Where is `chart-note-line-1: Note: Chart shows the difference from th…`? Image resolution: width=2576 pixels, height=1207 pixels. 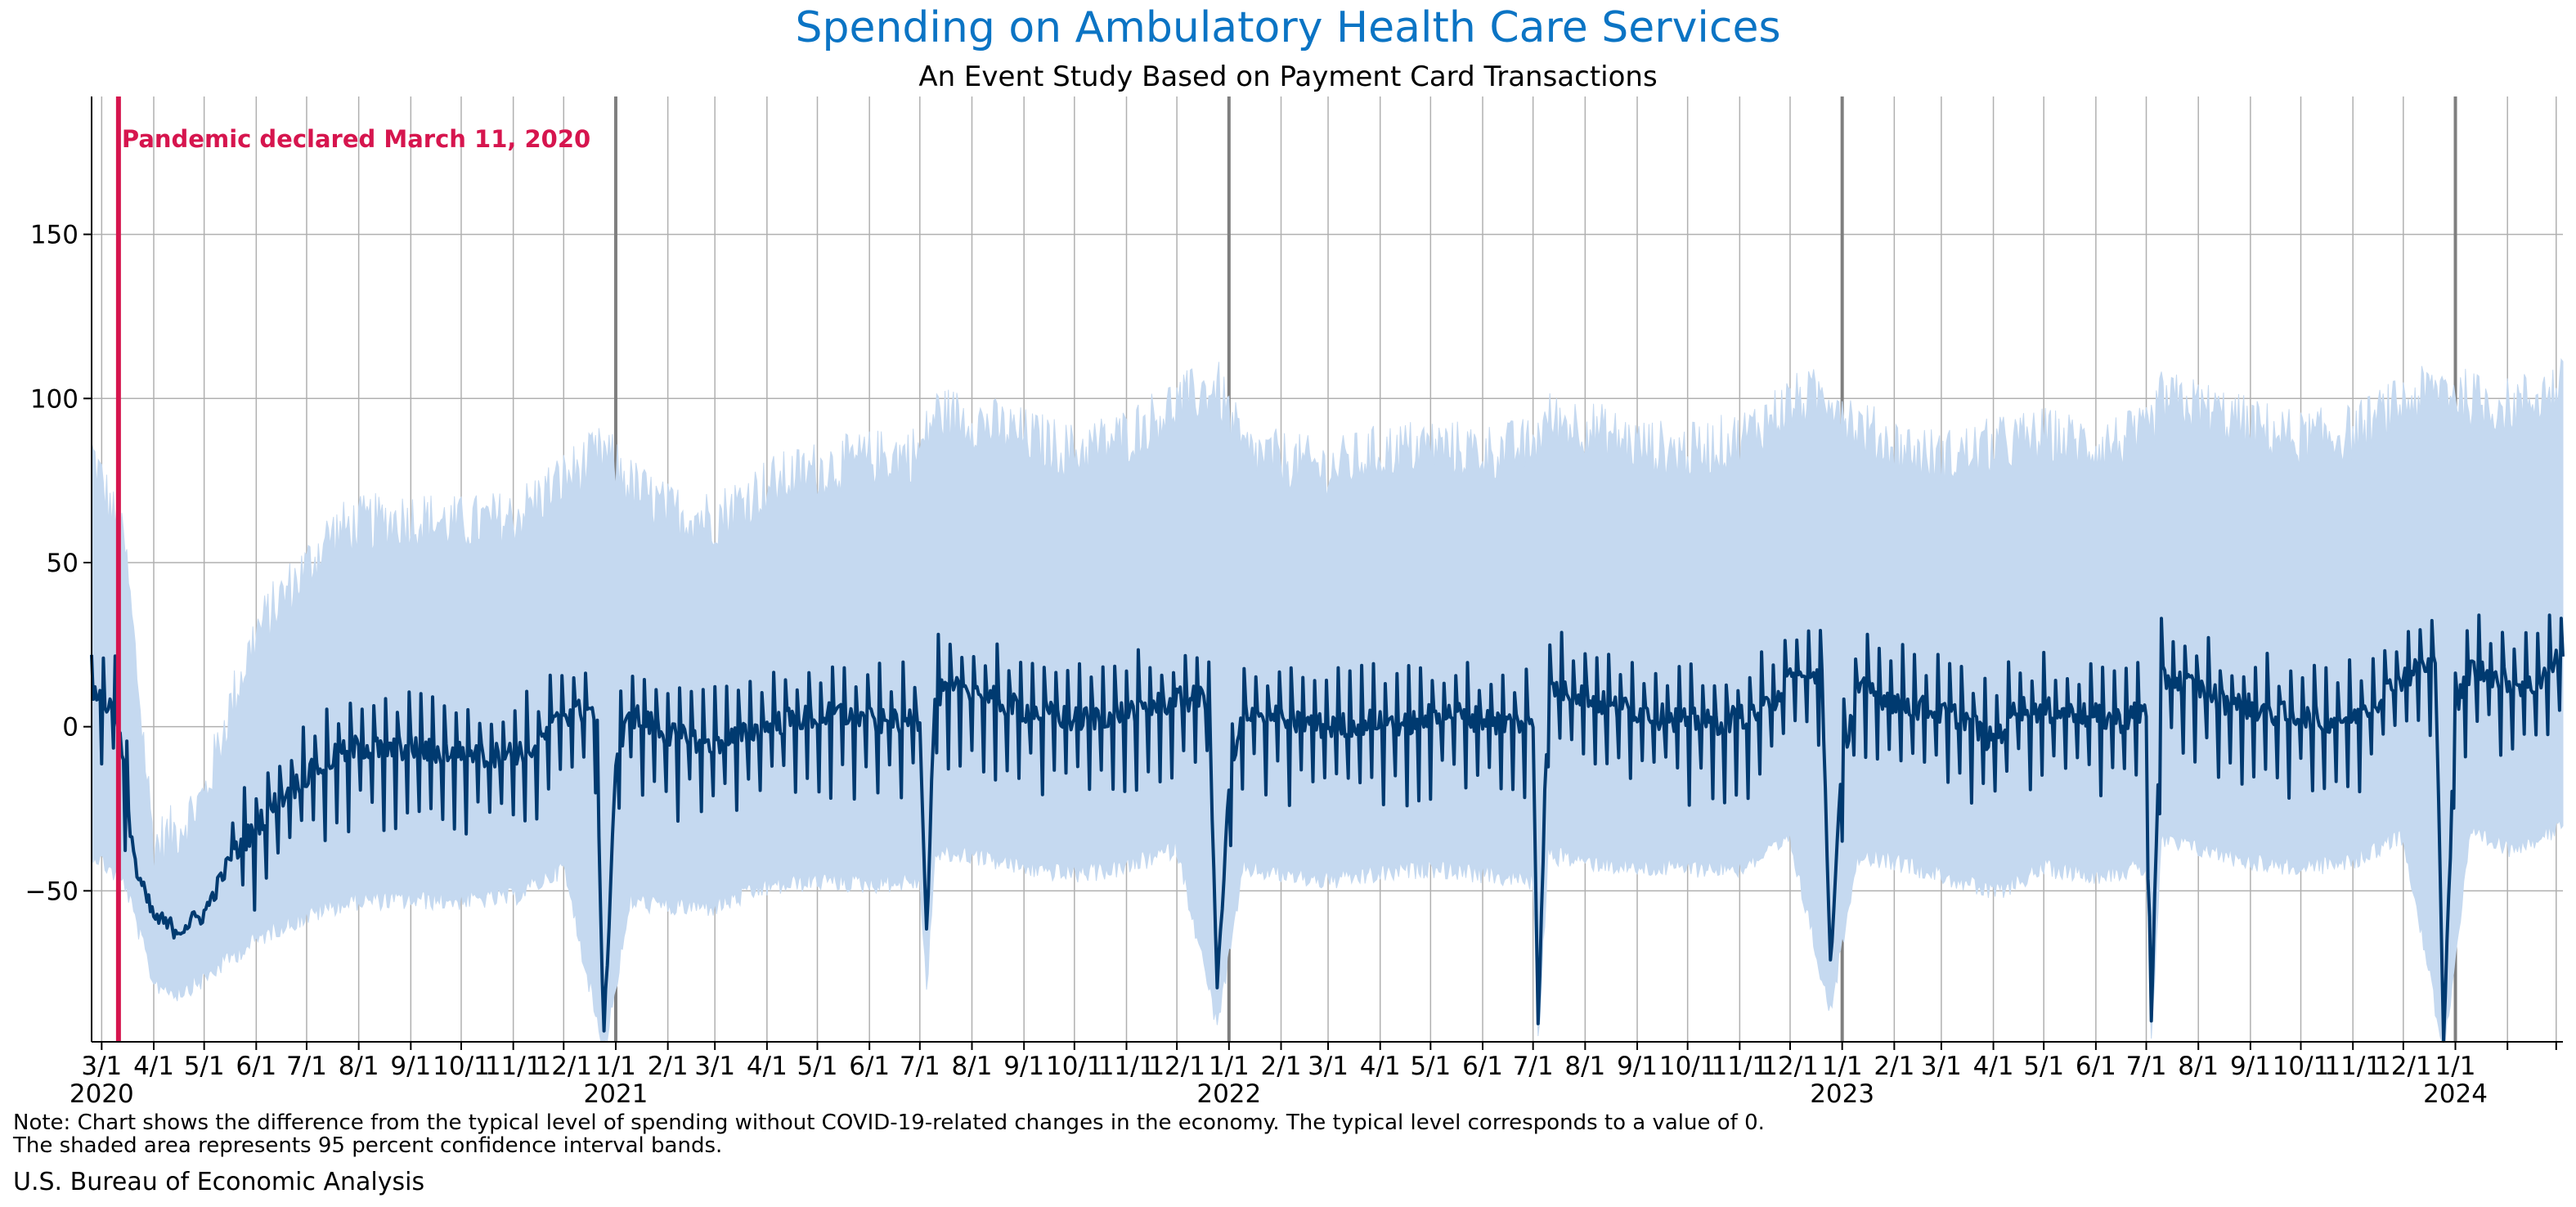 chart-note-line-1: Note: Chart shows the difference from th… is located at coordinates (889, 1123).